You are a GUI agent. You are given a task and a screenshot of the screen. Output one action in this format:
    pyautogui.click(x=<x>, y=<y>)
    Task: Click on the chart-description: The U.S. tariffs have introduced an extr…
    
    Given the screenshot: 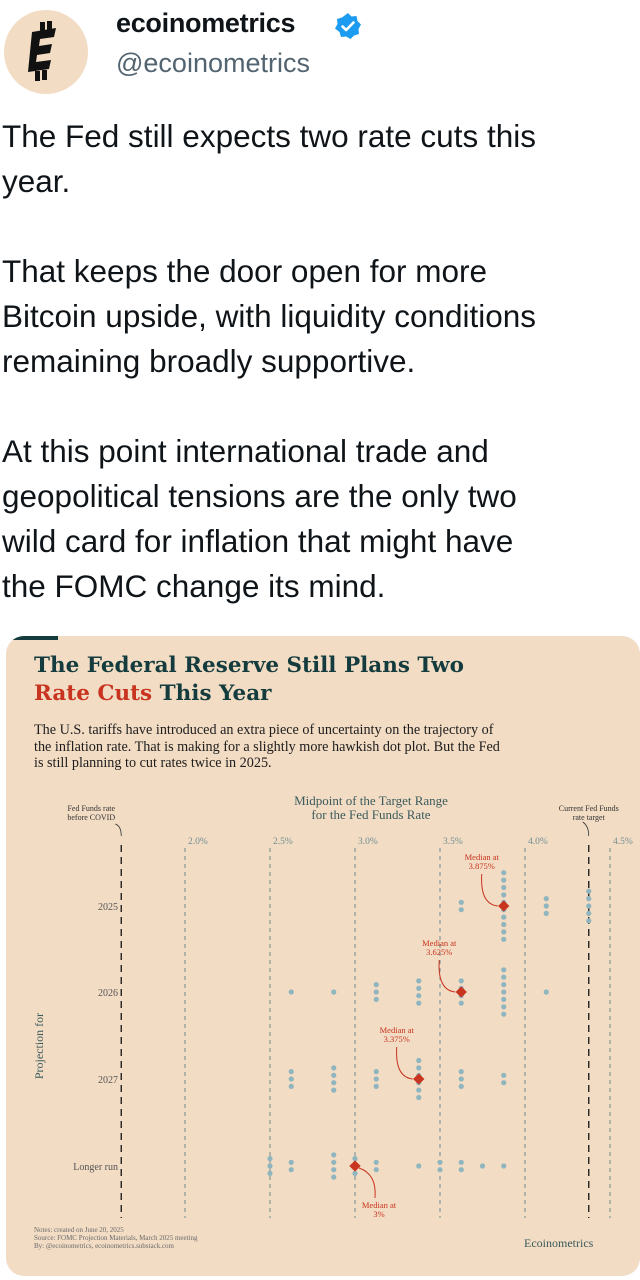 What is the action you would take?
    pyautogui.click(x=267, y=746)
    